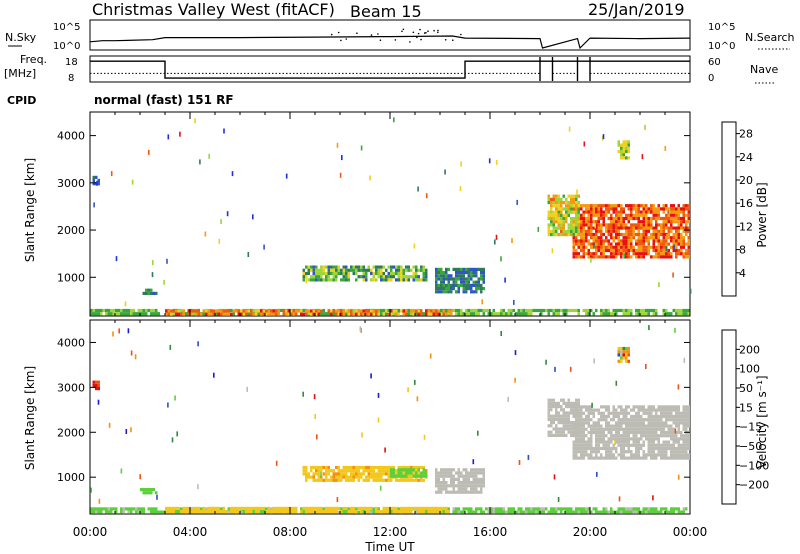 The width and height of the screenshot is (800, 554). I want to click on y-tick-label: 4000, so click(71, 136).